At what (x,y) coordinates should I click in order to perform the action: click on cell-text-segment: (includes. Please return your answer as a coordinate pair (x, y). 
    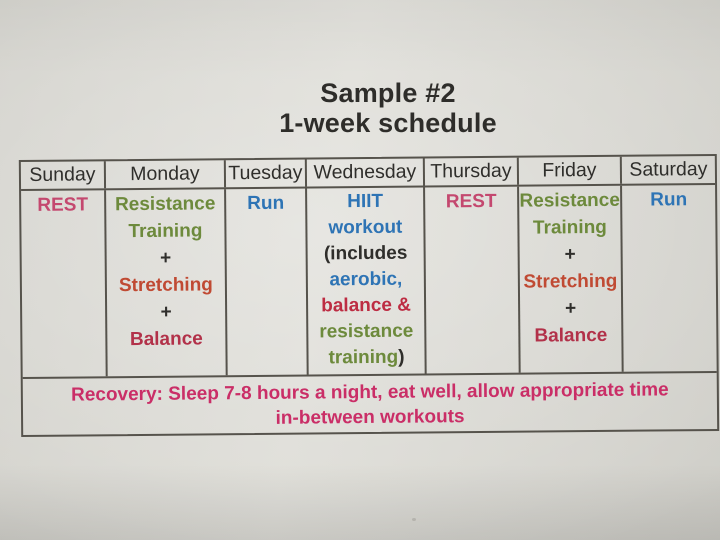
    Looking at the image, I should click on (365, 253).